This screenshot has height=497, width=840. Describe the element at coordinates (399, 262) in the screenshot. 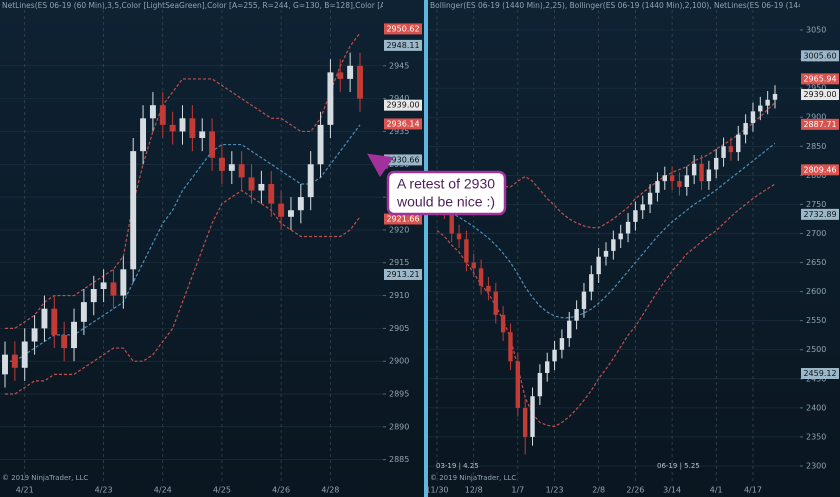

I see `y-tick-label: 2915` at that location.